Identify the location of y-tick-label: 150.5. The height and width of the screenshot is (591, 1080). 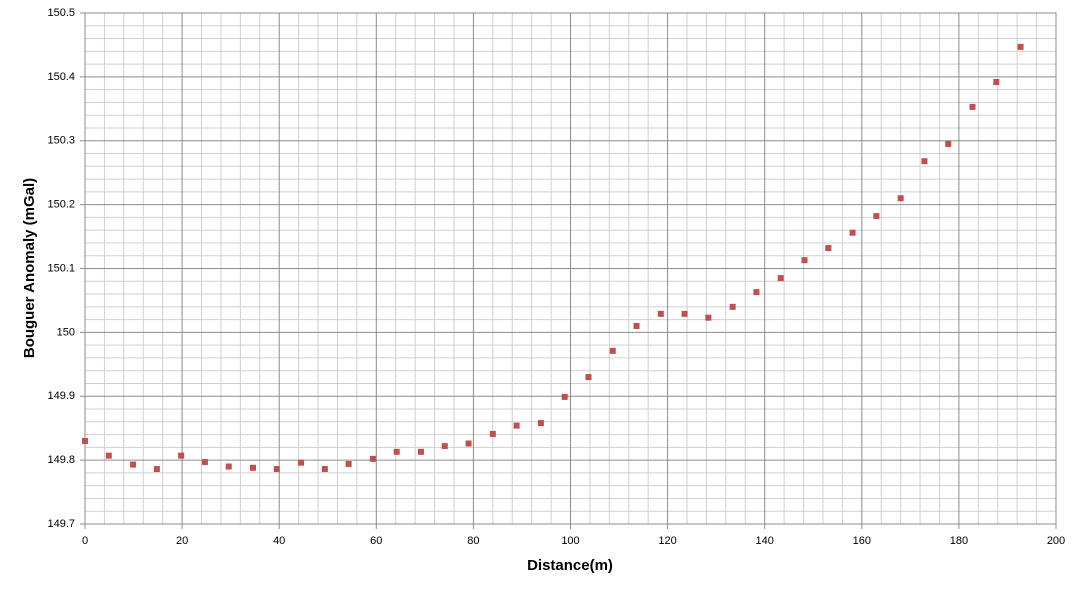
(61, 13).